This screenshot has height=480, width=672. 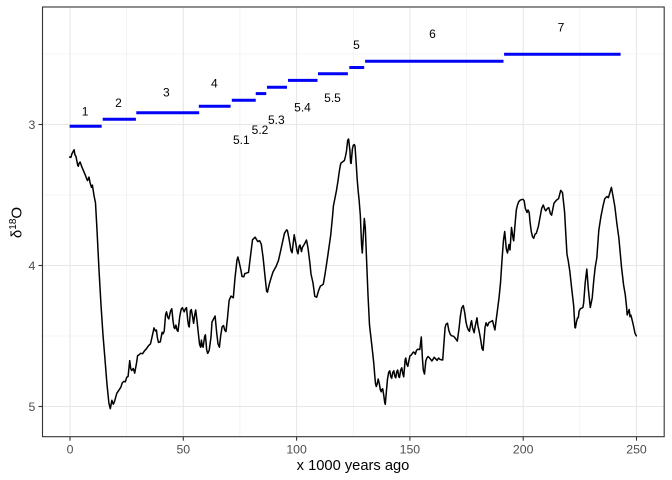 I want to click on svg-text: 6, so click(x=432, y=34).